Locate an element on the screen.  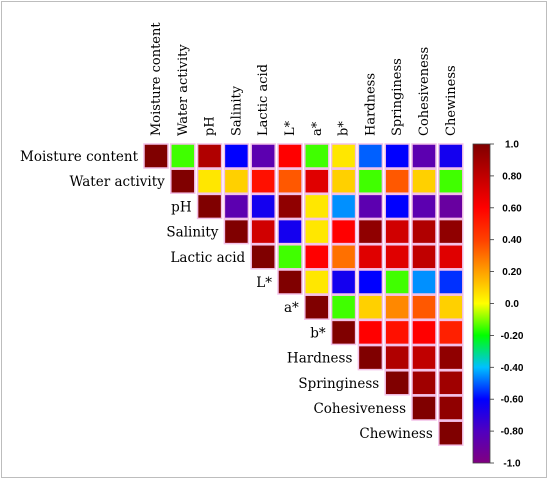
heatmap-cell-lactic-acid-b-star is located at coordinates (343, 257).